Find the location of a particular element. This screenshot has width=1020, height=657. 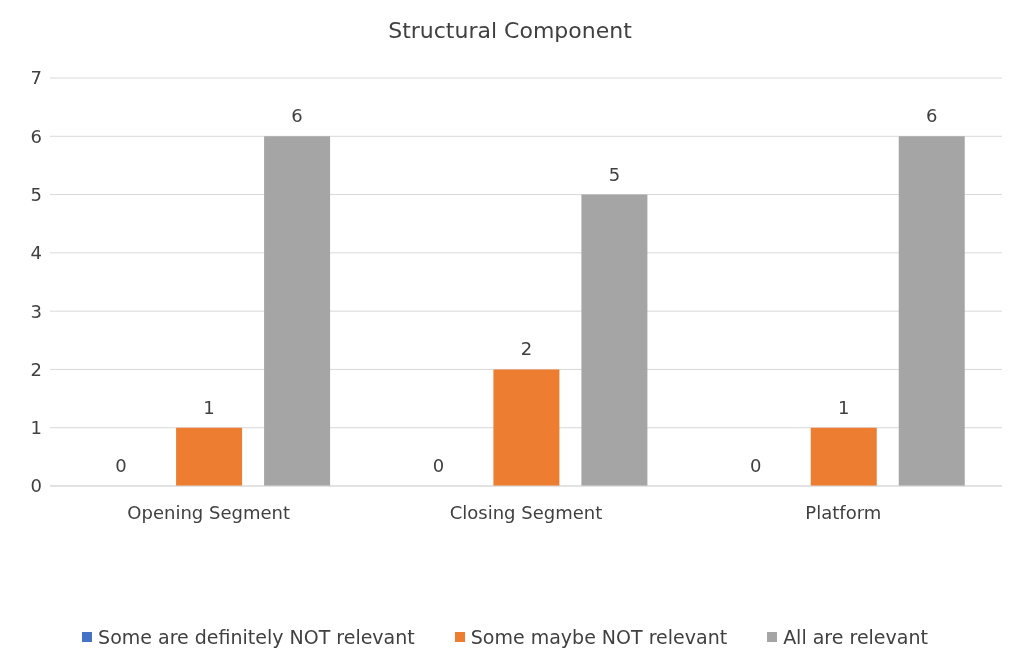

y-tick-label: 3 is located at coordinates (36, 311).